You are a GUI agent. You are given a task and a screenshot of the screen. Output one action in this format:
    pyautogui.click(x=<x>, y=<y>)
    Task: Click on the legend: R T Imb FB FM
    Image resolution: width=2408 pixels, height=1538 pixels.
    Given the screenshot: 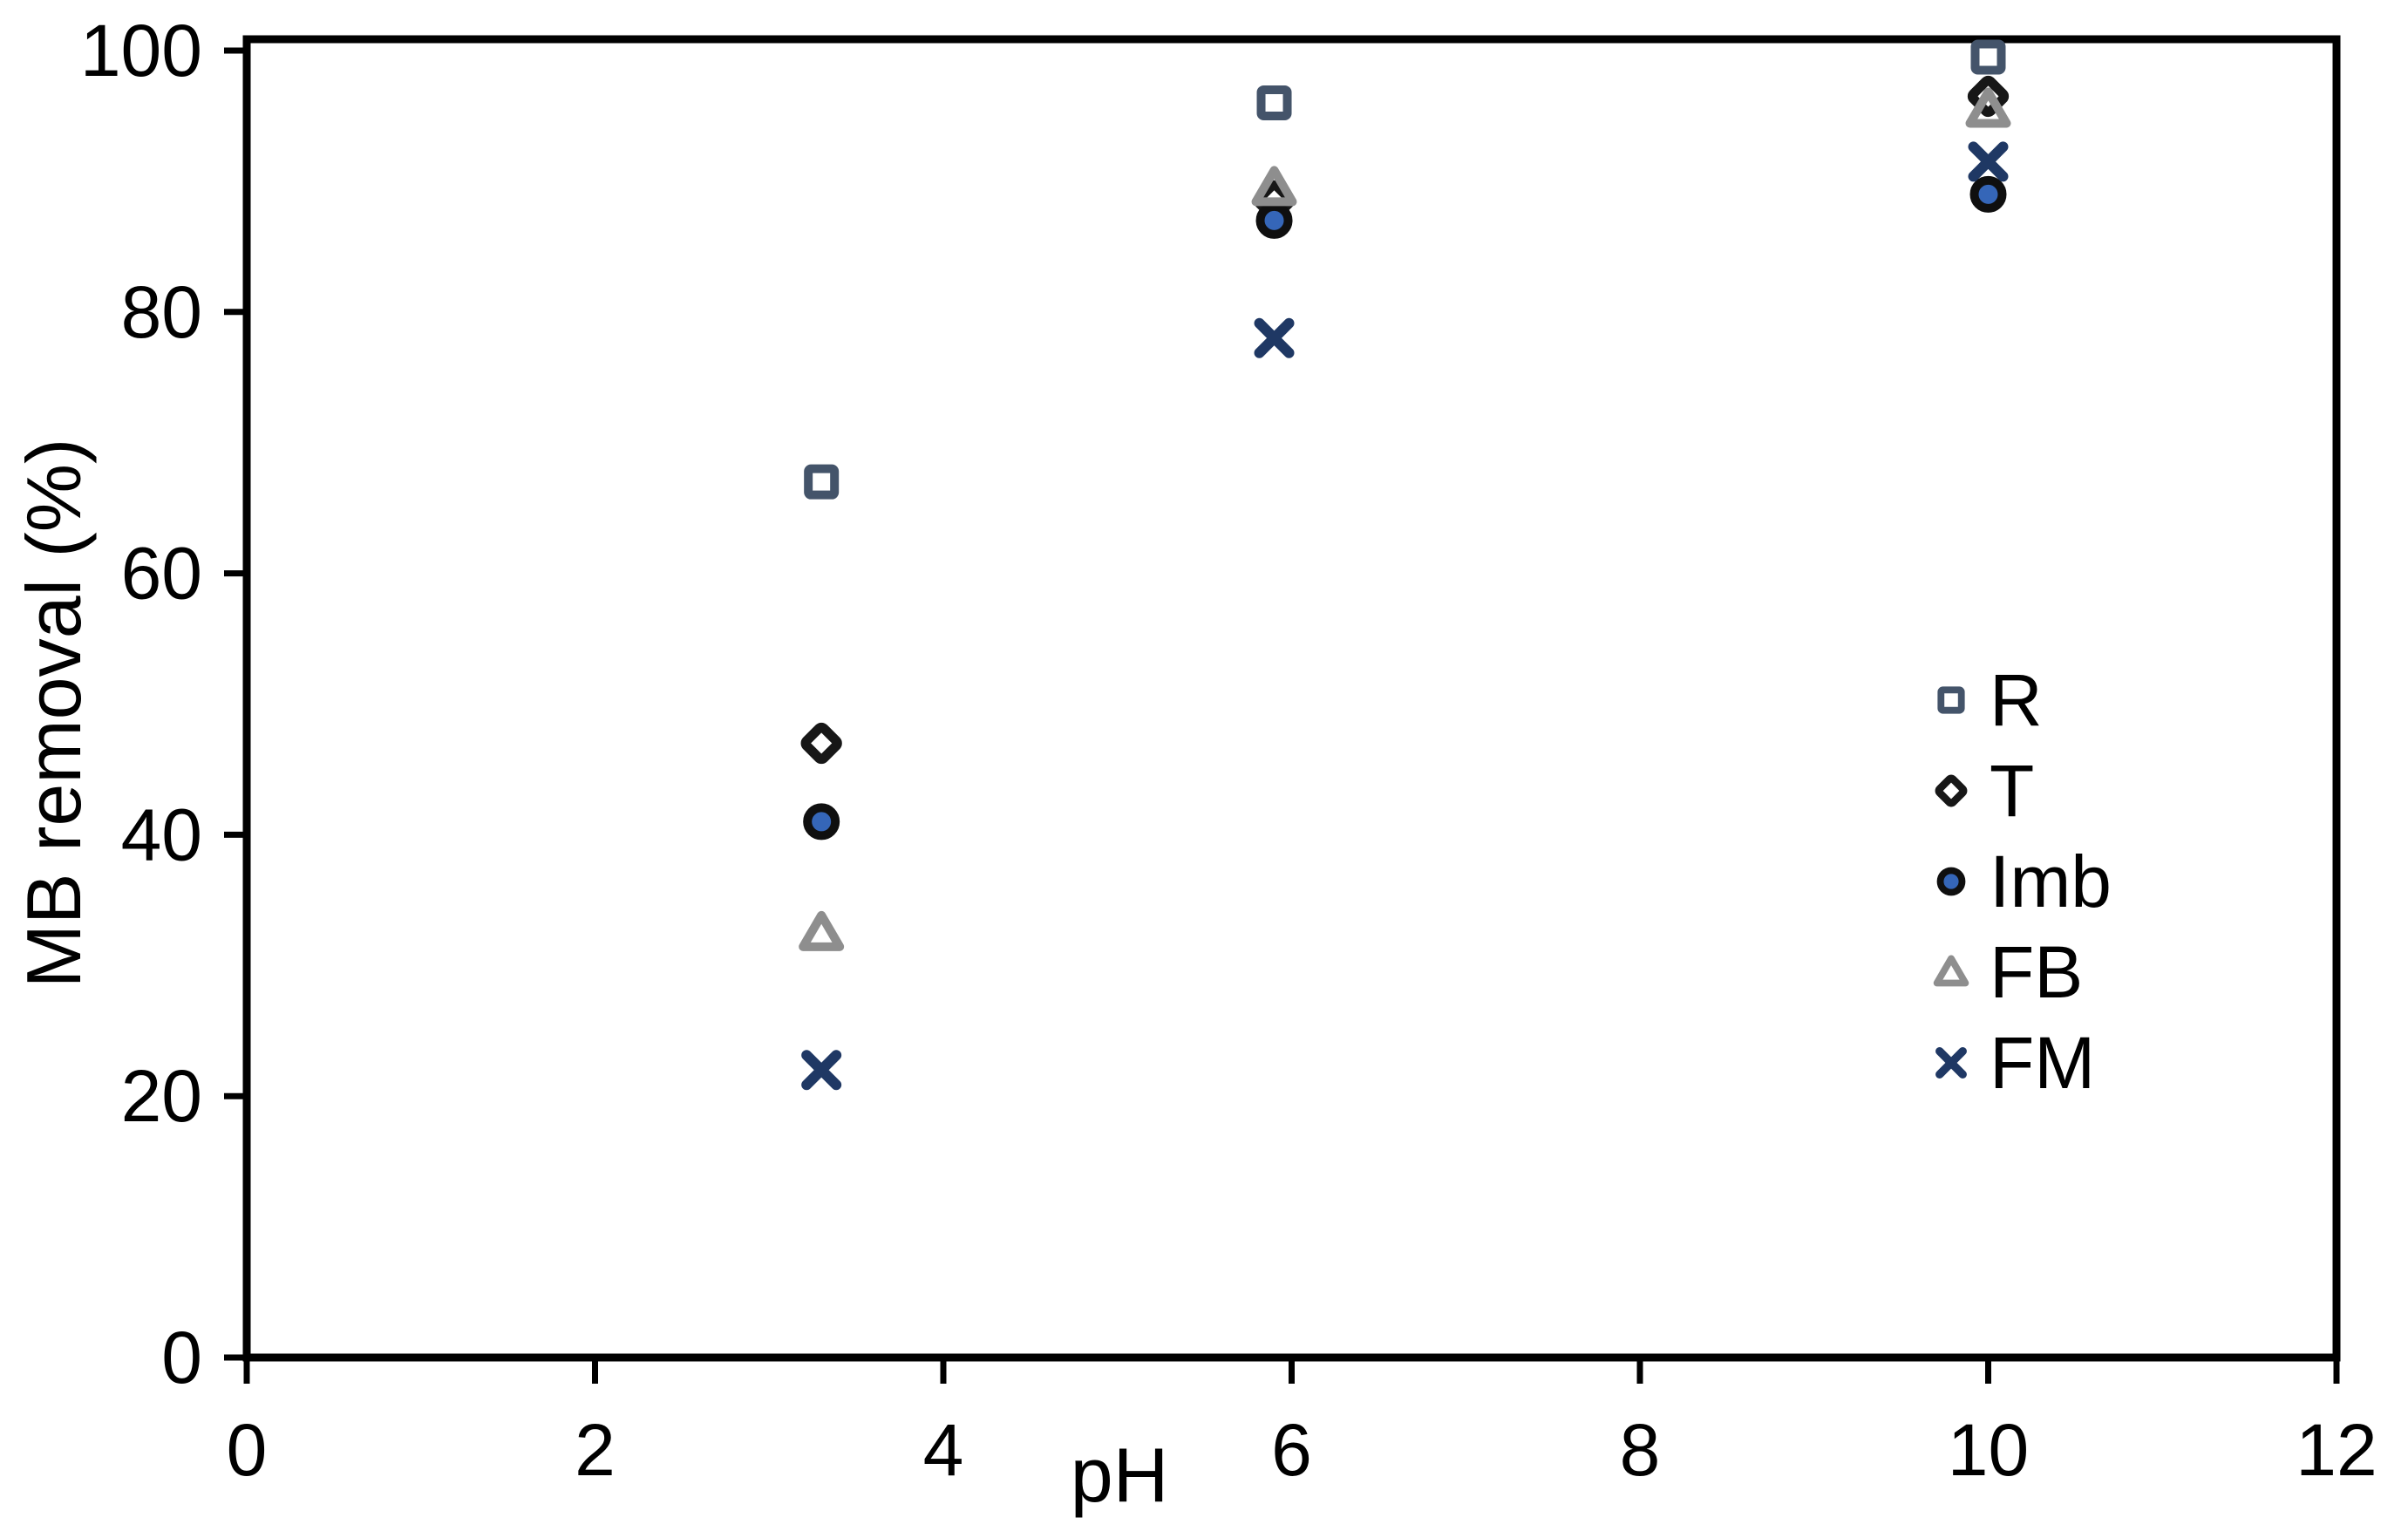 What is the action you would take?
    pyautogui.click(x=2018, y=893)
    